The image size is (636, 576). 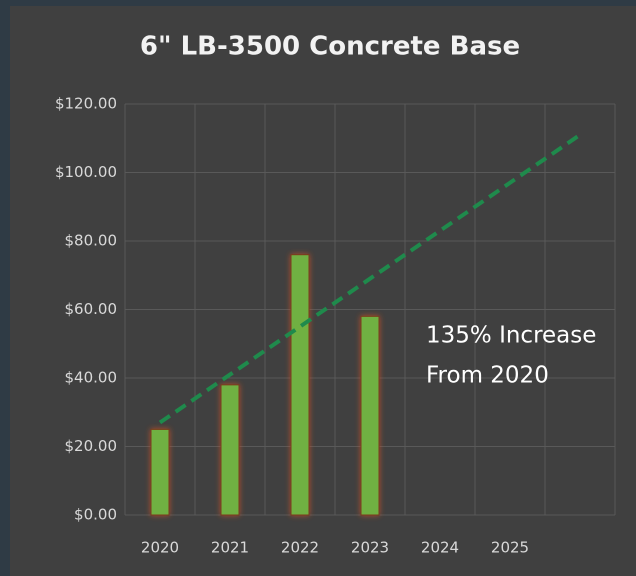 I want to click on x-tick-label: 2023, so click(x=370, y=548).